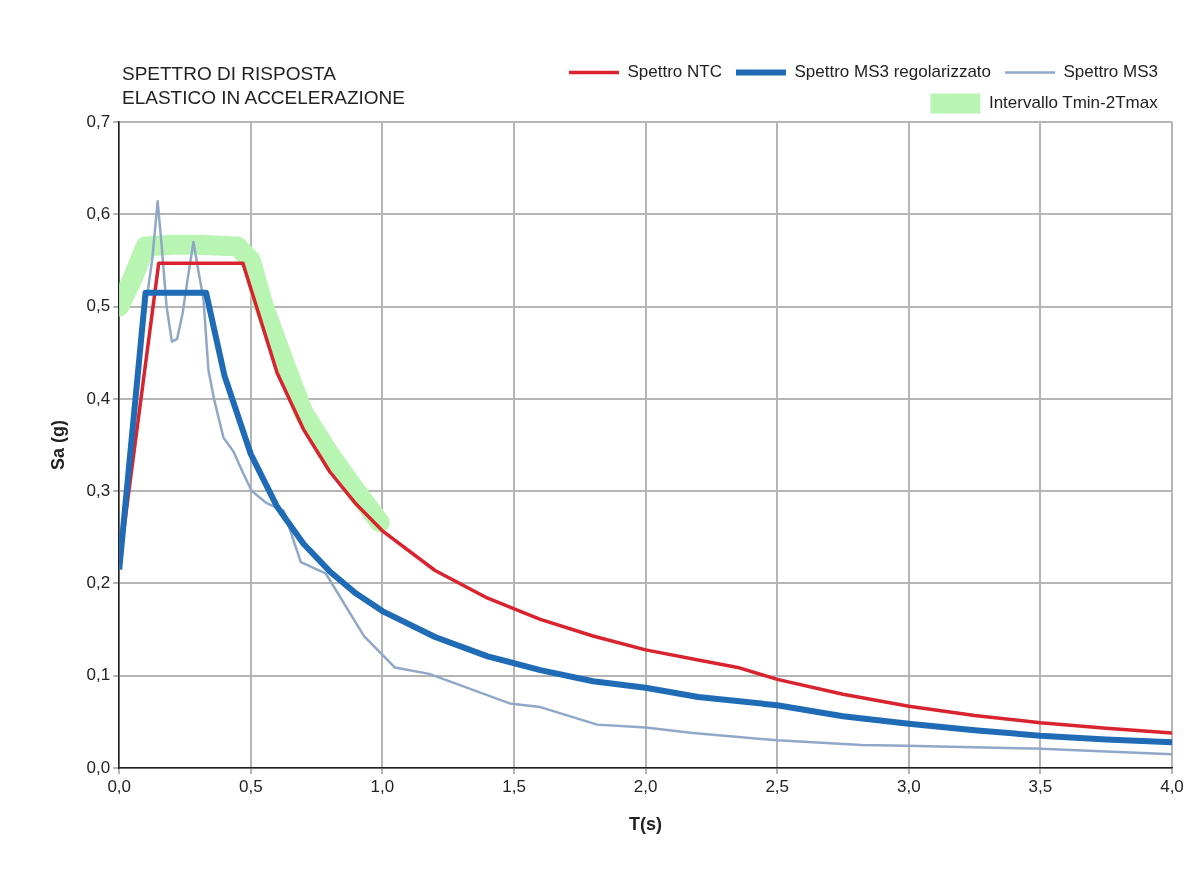  What do you see at coordinates (1040, 786) in the screenshot?
I see `x-tick-label: 3,5` at bounding box center [1040, 786].